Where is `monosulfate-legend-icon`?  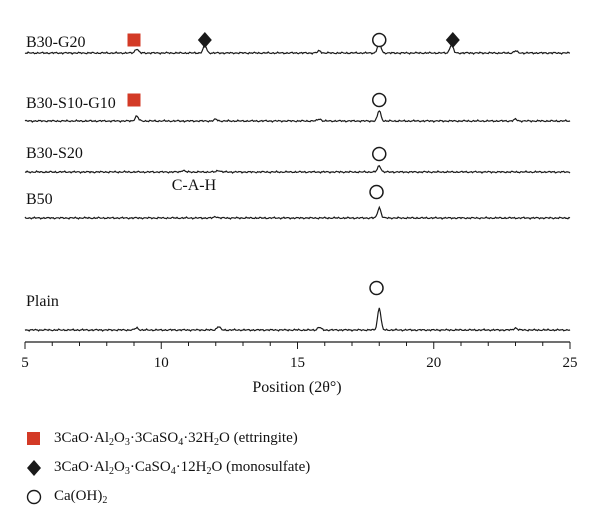 monosulfate-legend-icon is located at coordinates (37, 468).